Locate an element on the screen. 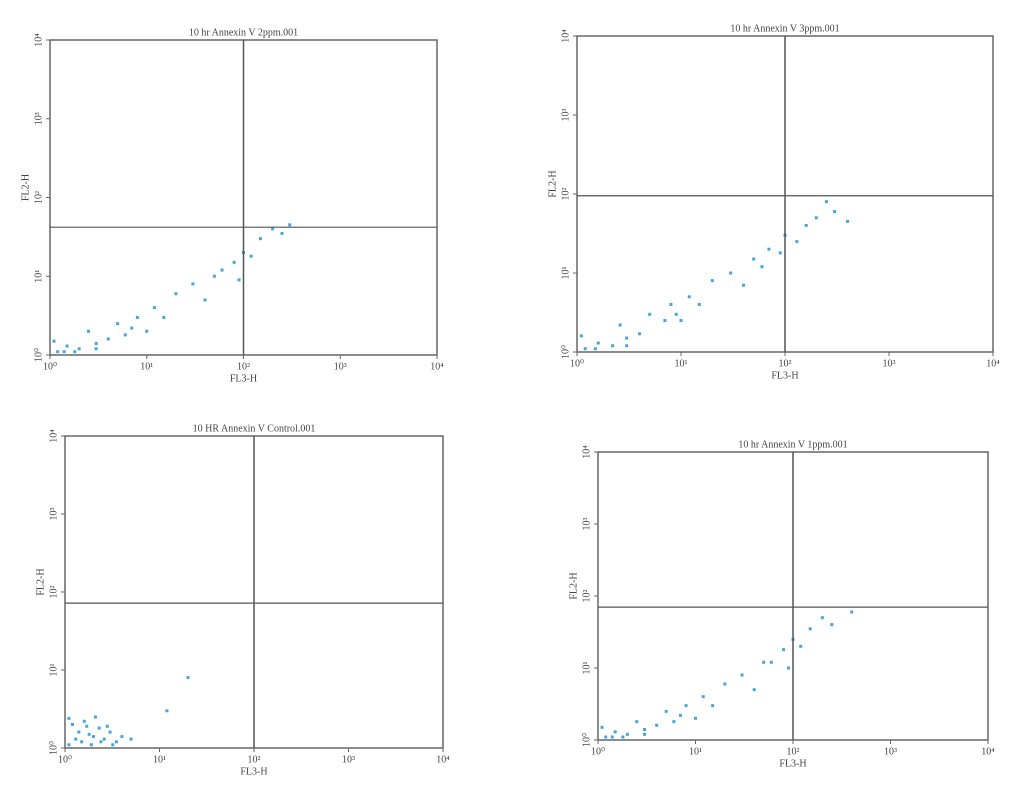 The image size is (1024, 804). panel-title: 10 HR Annexin V Control.001 is located at coordinates (254, 428).